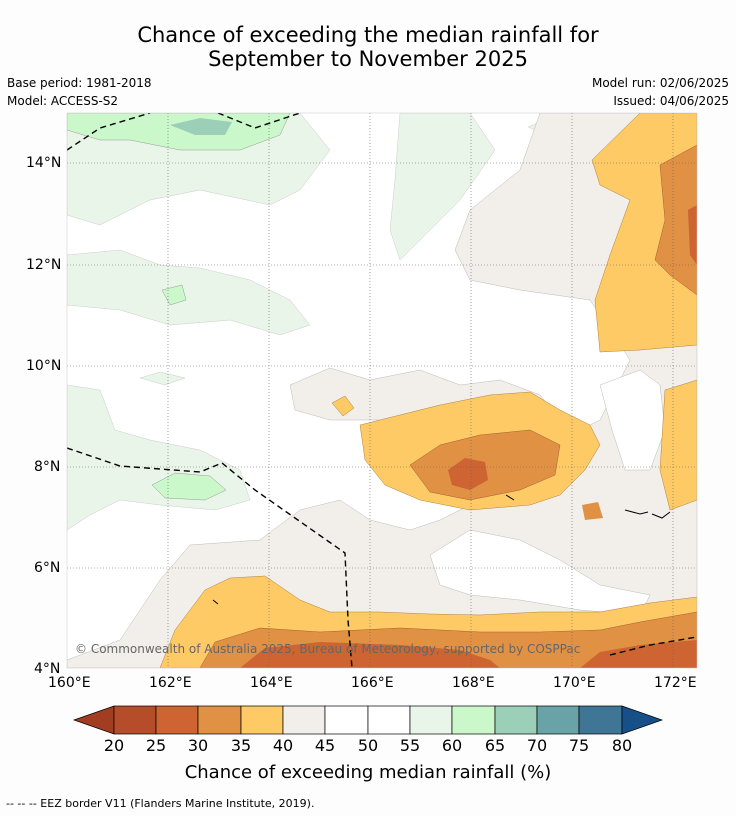  What do you see at coordinates (441, 549) in the screenshot?
I see `island-outlines` at bounding box center [441, 549].